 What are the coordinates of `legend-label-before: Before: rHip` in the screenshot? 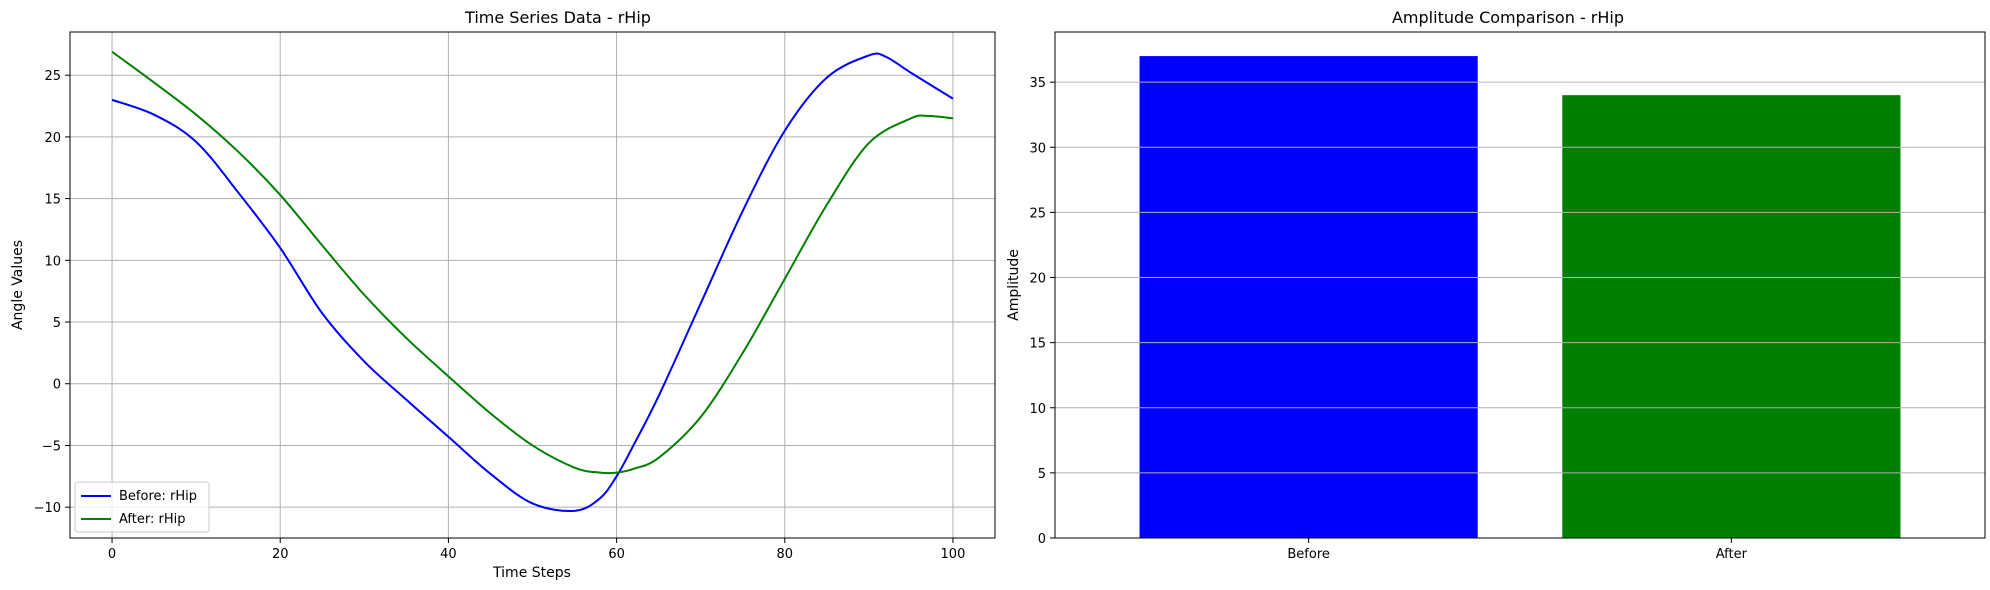 It's located at (158, 496).